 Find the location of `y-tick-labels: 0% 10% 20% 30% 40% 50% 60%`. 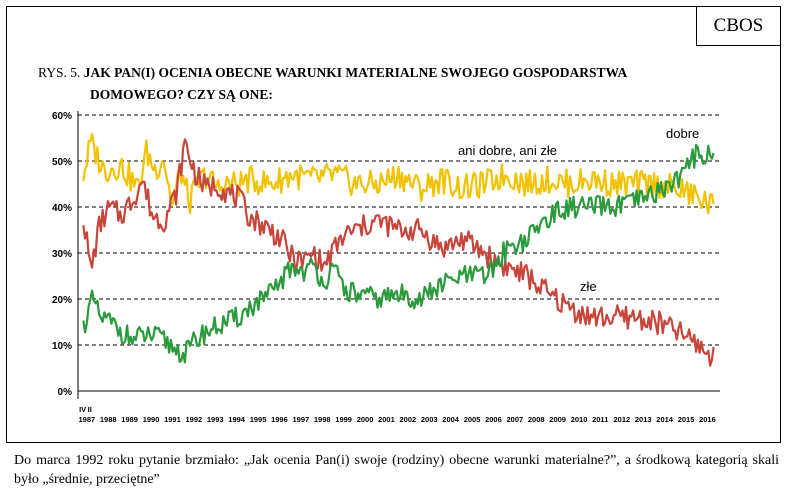

y-tick-labels: 0% 10% 20% 30% 40% 50% 60% is located at coordinates (62, 254).